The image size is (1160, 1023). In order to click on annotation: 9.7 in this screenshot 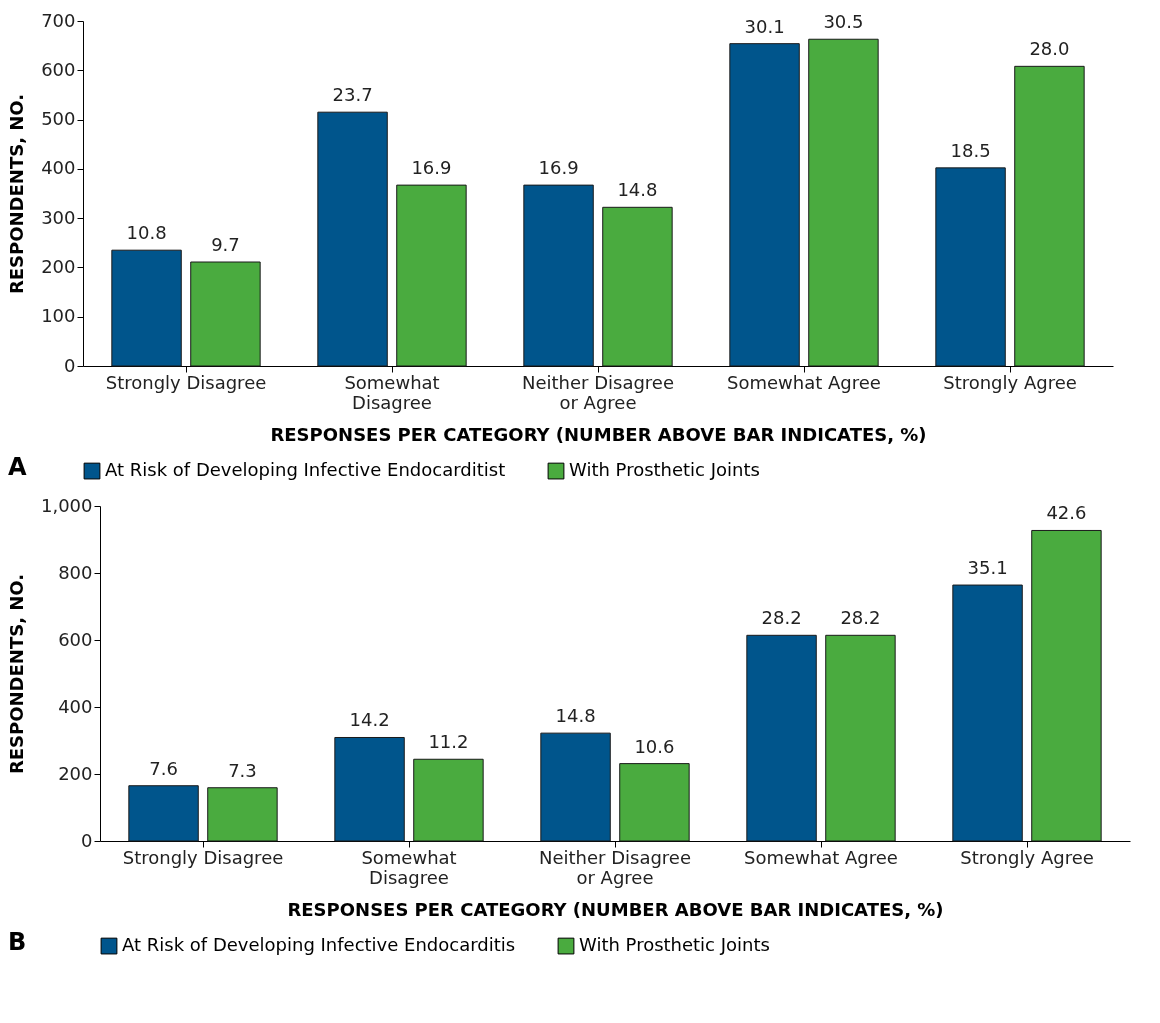, I will do `click(225, 245)`.